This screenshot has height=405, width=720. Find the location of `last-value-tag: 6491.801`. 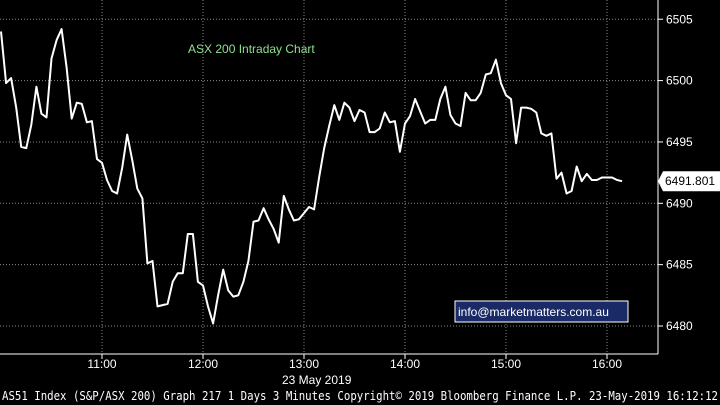

last-value-tag: 6491.801 is located at coordinates (689, 181).